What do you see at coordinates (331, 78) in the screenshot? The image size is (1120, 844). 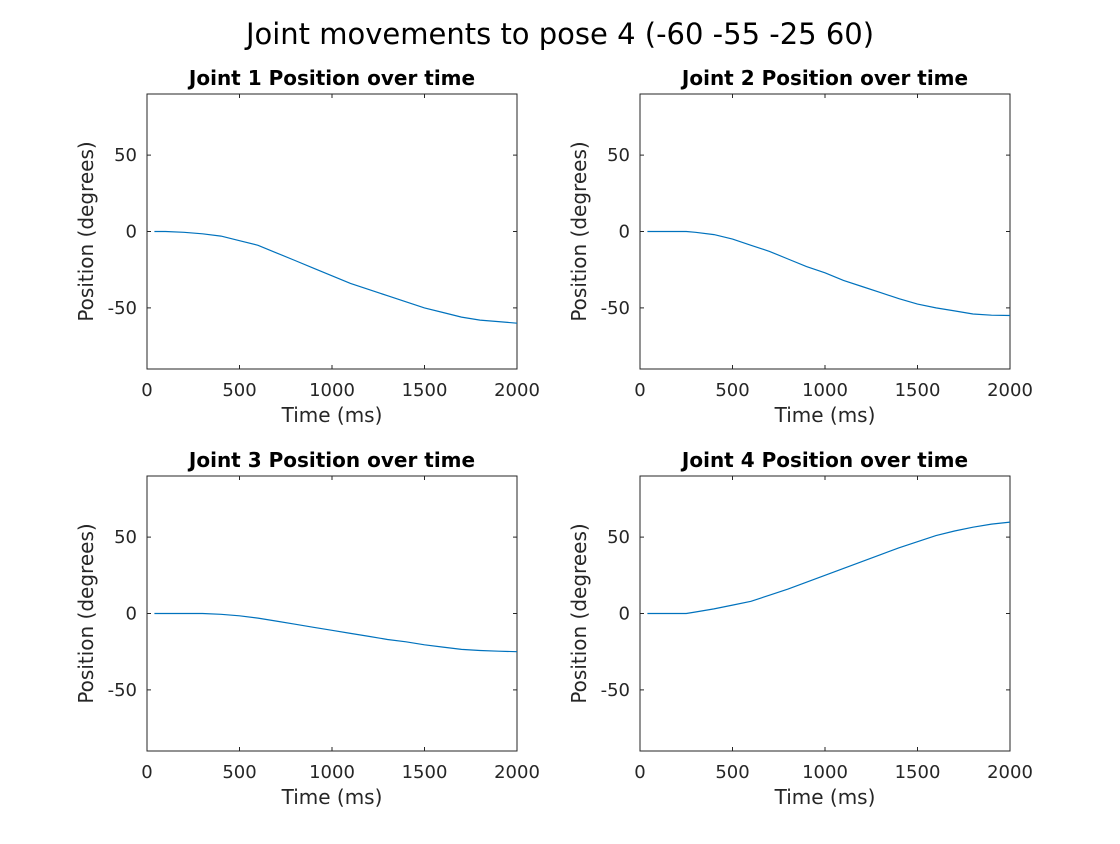 I see `subplot-title: Joint 1 Position over time` at bounding box center [331, 78].